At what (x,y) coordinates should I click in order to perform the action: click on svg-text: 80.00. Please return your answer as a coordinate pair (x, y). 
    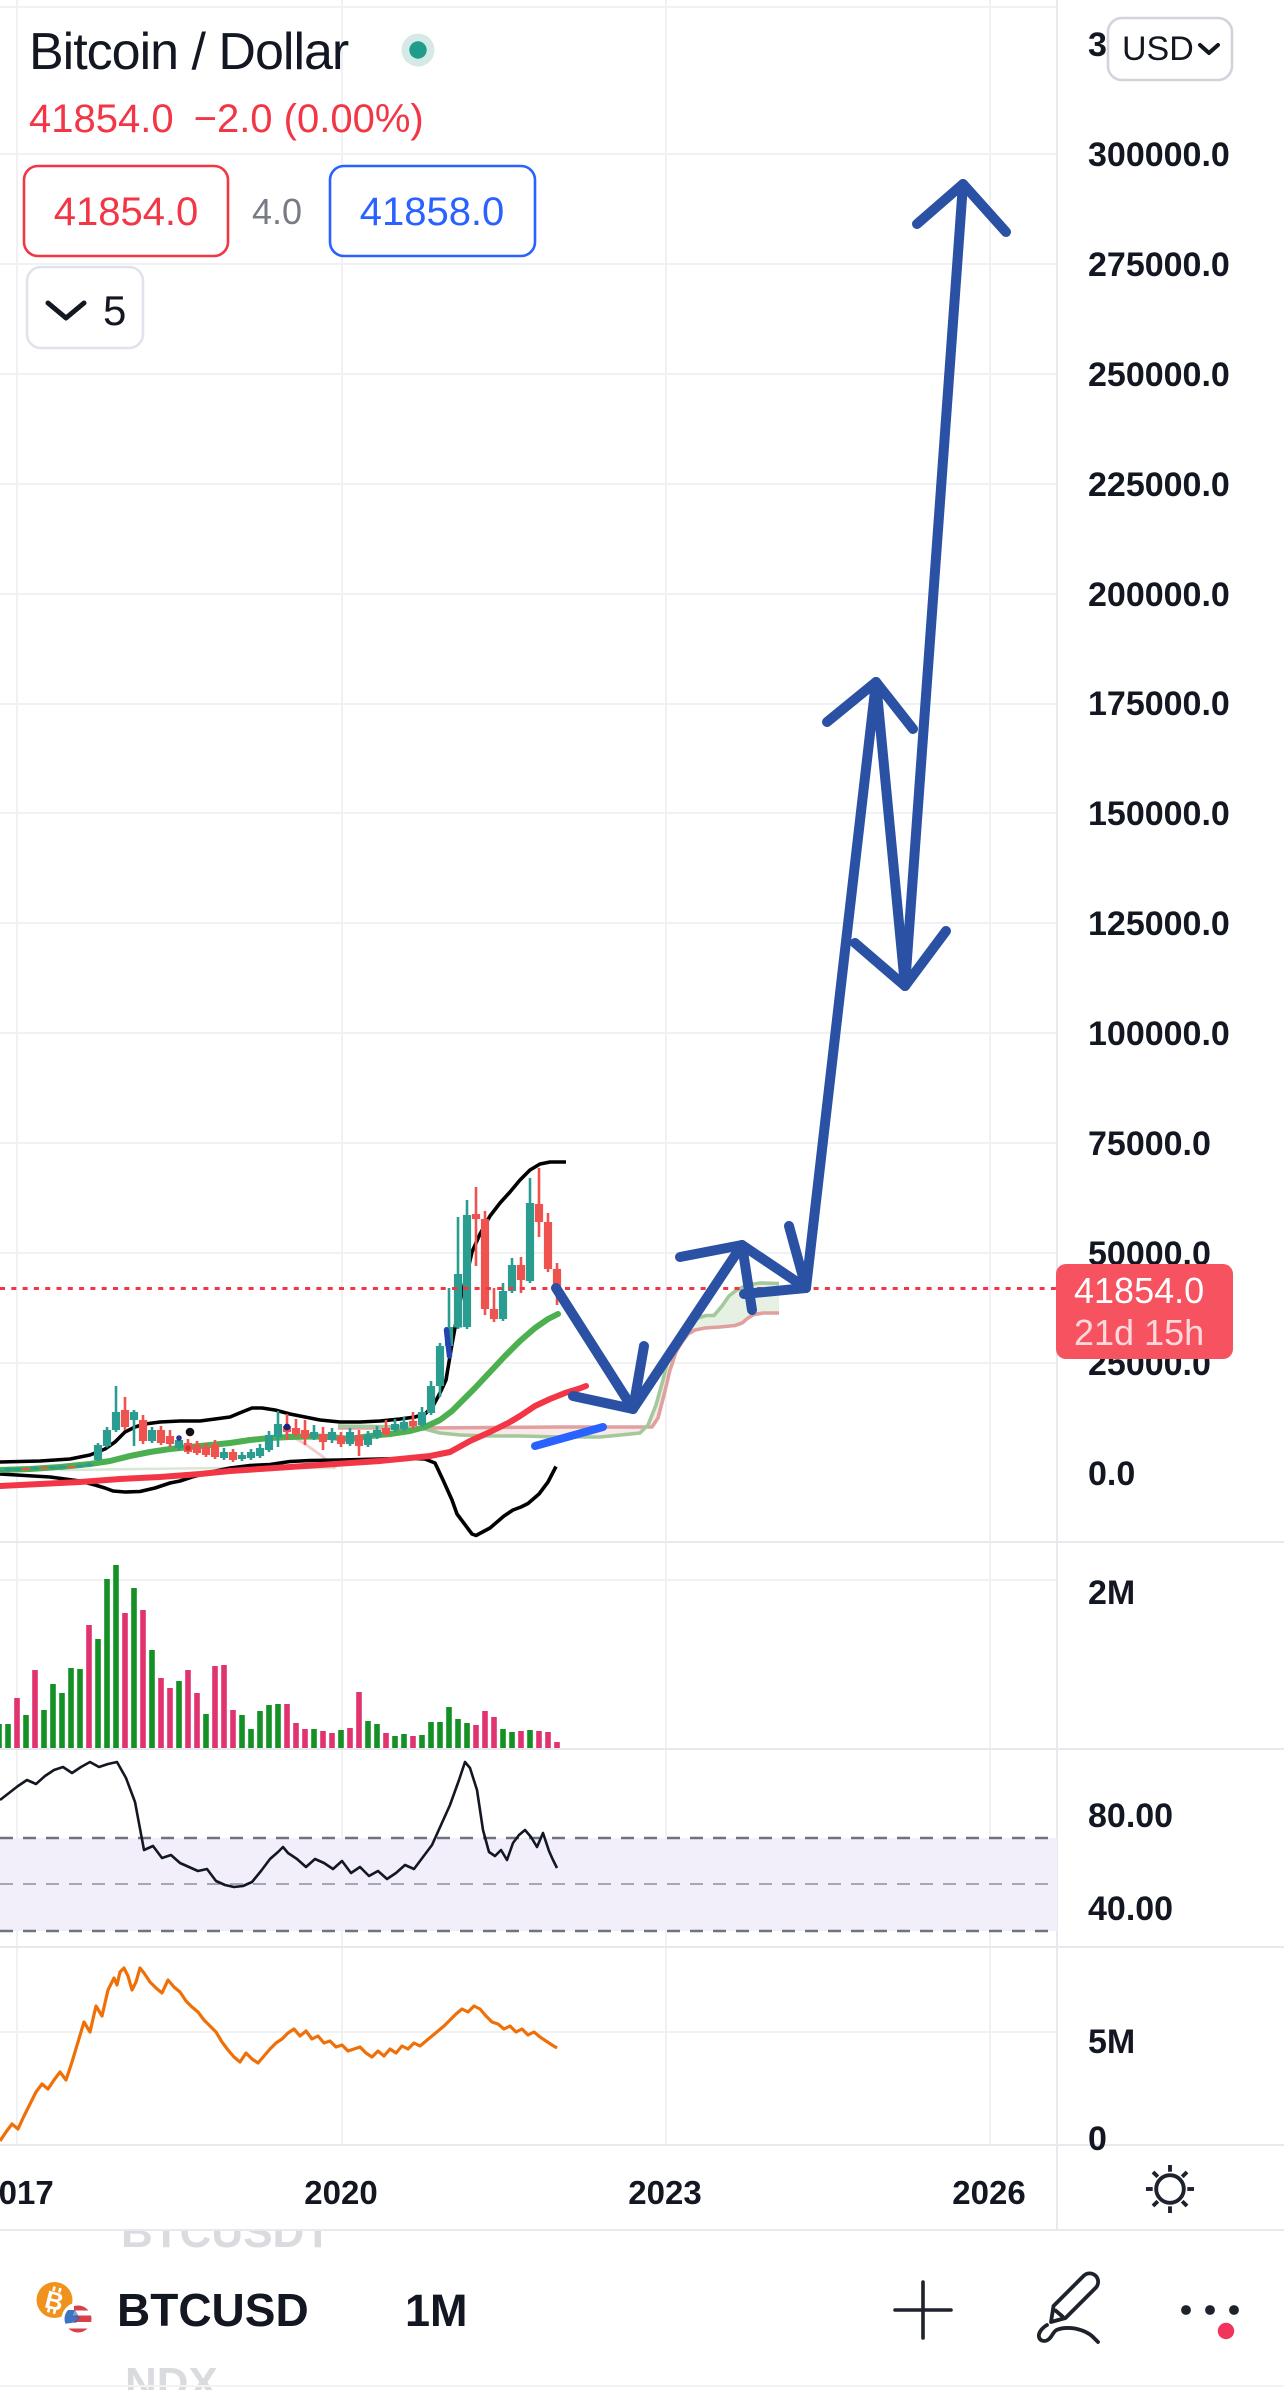
    Looking at the image, I should click on (1130, 1816).